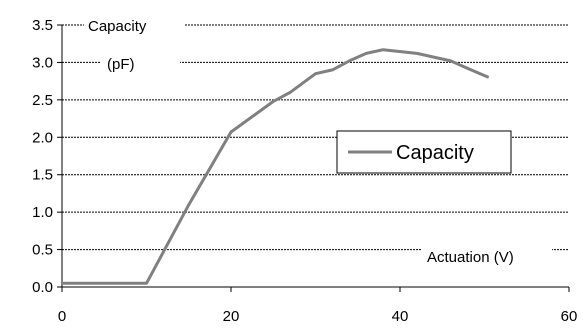 This screenshot has width=583, height=329. Describe the element at coordinates (231, 316) in the screenshot. I see `x-tick-label-1: 20` at that location.